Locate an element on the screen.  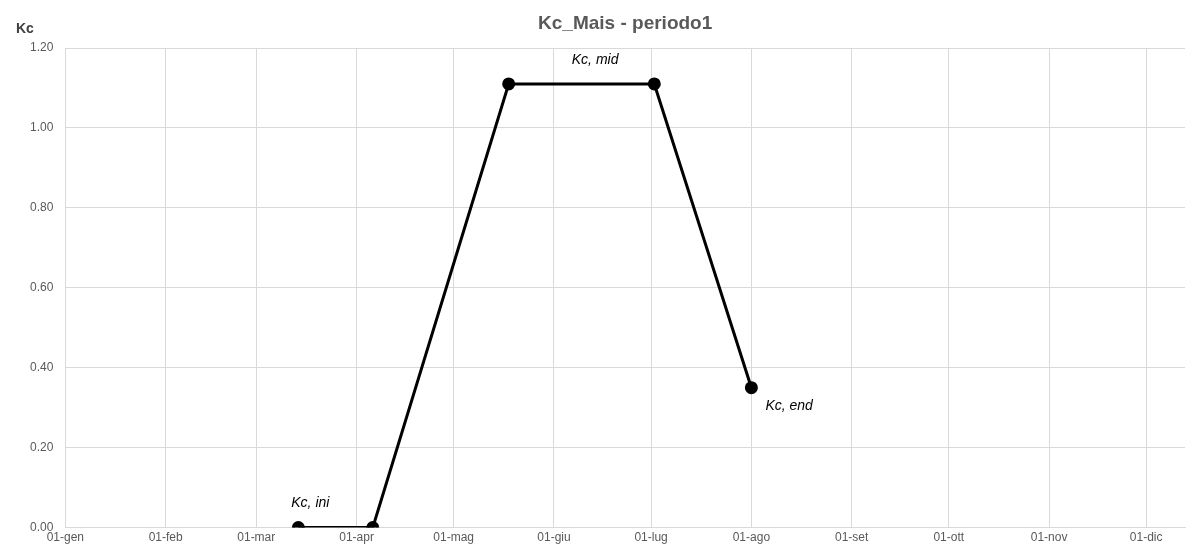
y-tick-label: 0.60 is located at coordinates (42, 287).